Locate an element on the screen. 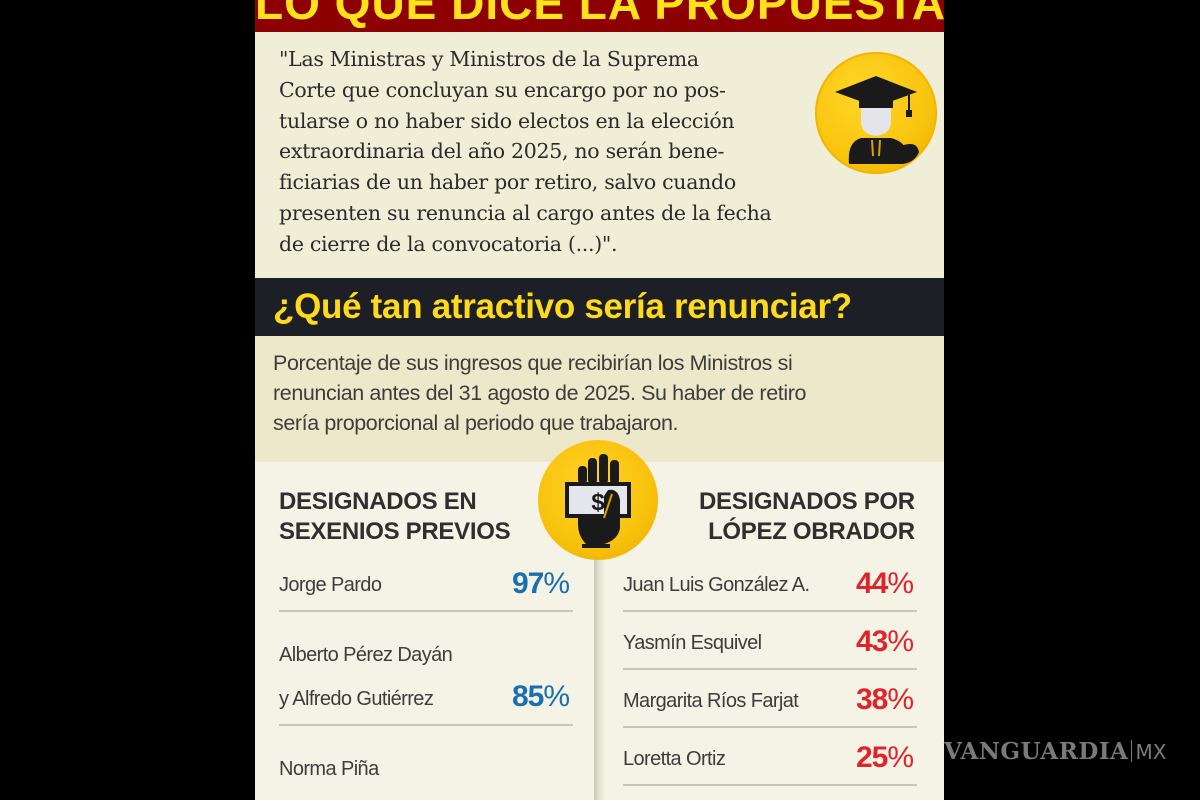 This screenshot has width=1200, height=800. minister-name: Juan Luis González A. is located at coordinates (716, 585).